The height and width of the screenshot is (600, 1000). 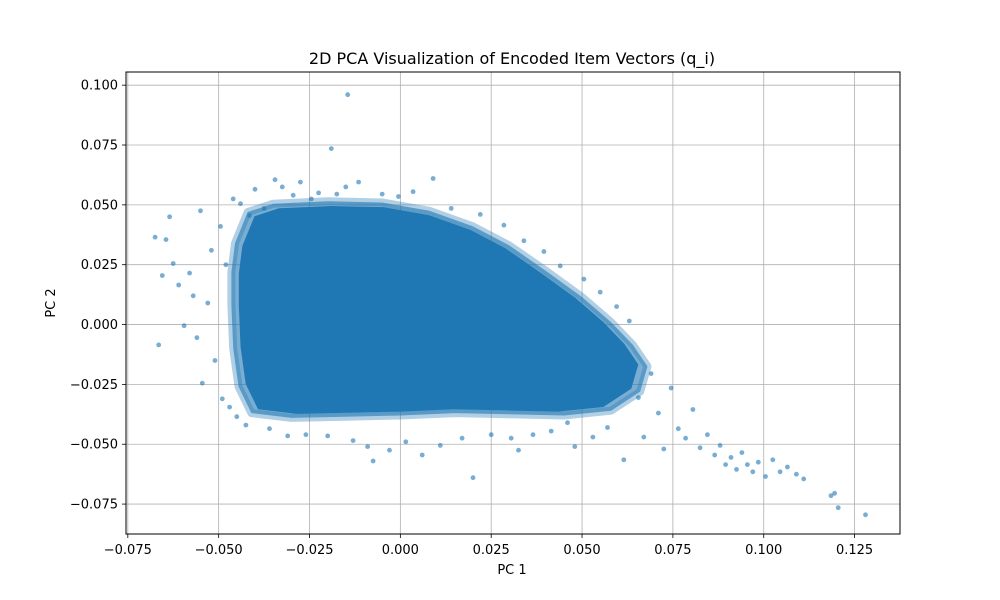 What do you see at coordinates (128, 550) in the screenshot?
I see `x-tick-label: −0.075` at bounding box center [128, 550].